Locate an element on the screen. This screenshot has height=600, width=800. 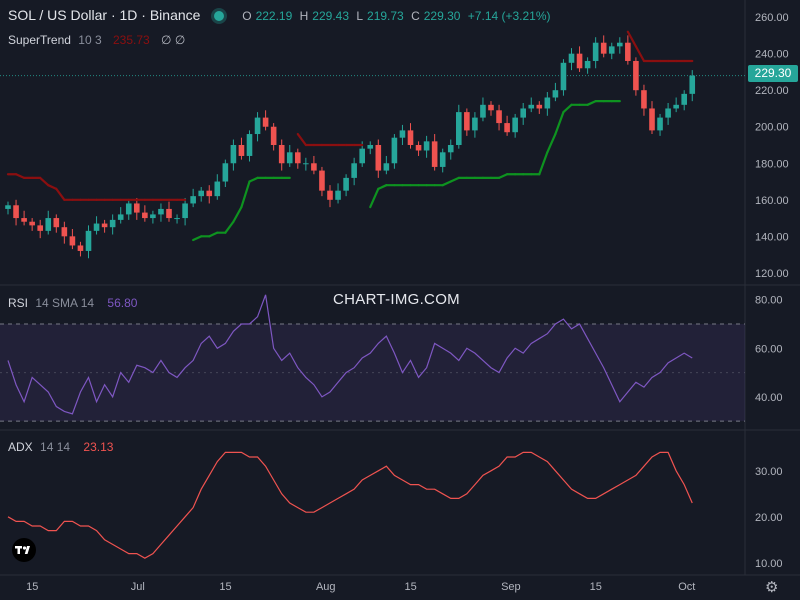
adx-tick-label: 10.00 is located at coordinates (769, 564).